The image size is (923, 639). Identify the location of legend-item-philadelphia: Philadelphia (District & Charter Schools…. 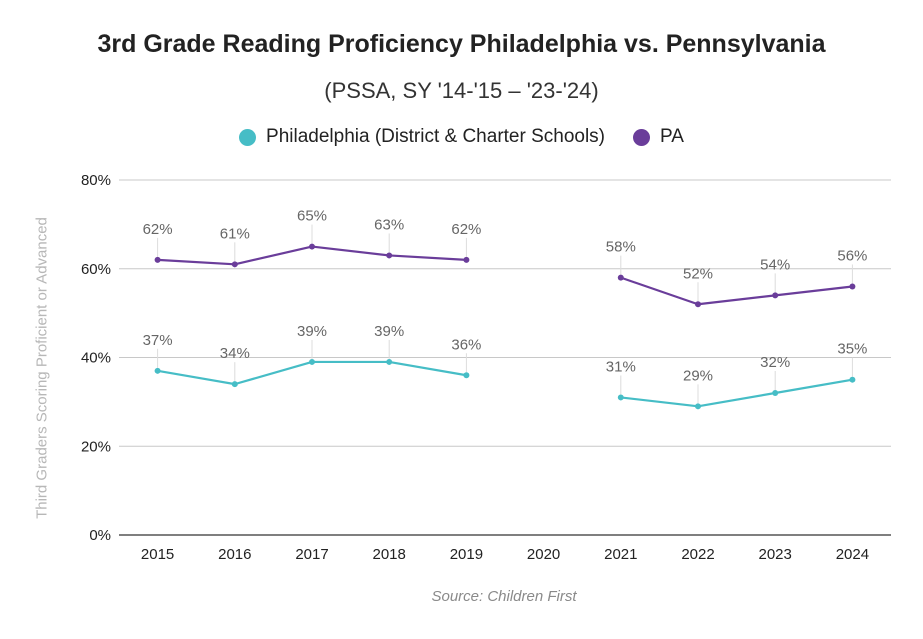
(422, 137).